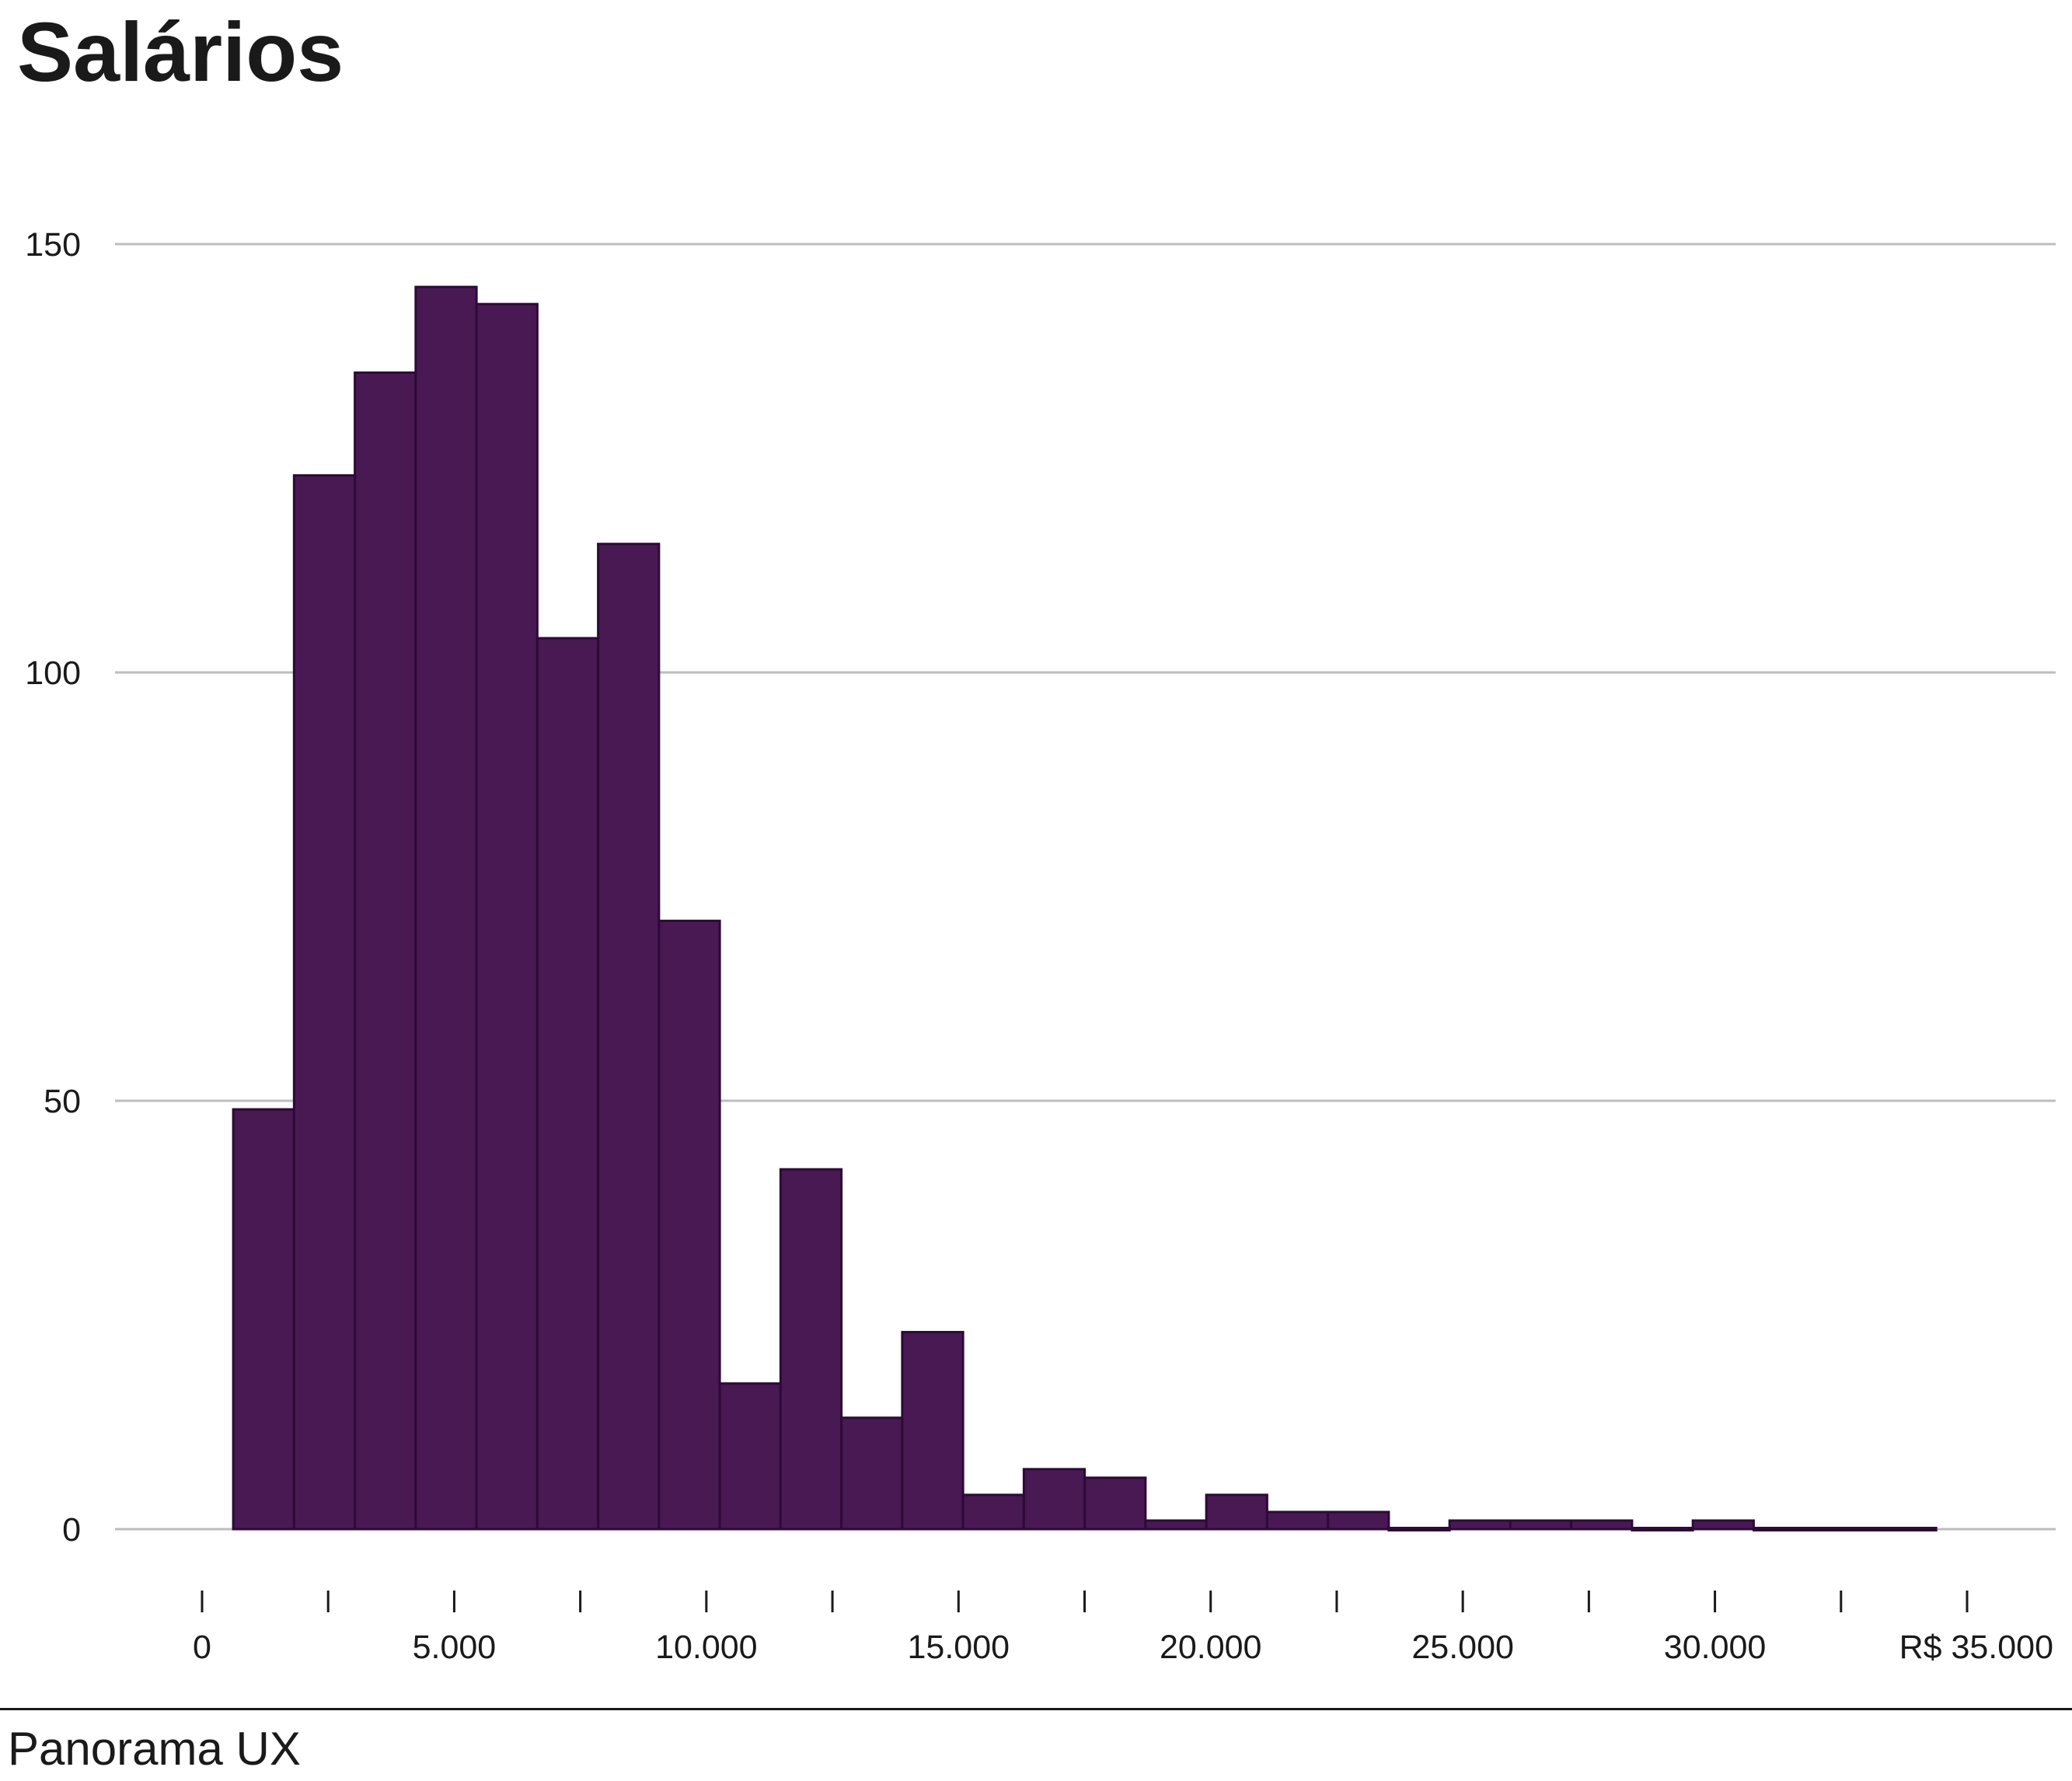 The width and height of the screenshot is (2072, 1781). Describe the element at coordinates (1715, 1647) in the screenshot. I see `x-tick-label: 30.000` at that location.